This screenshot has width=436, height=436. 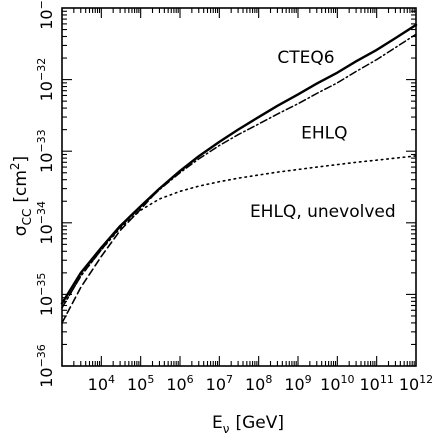 What do you see at coordinates (140, 383) in the screenshot?
I see `x-tick-label: 10⁵` at bounding box center [140, 383].